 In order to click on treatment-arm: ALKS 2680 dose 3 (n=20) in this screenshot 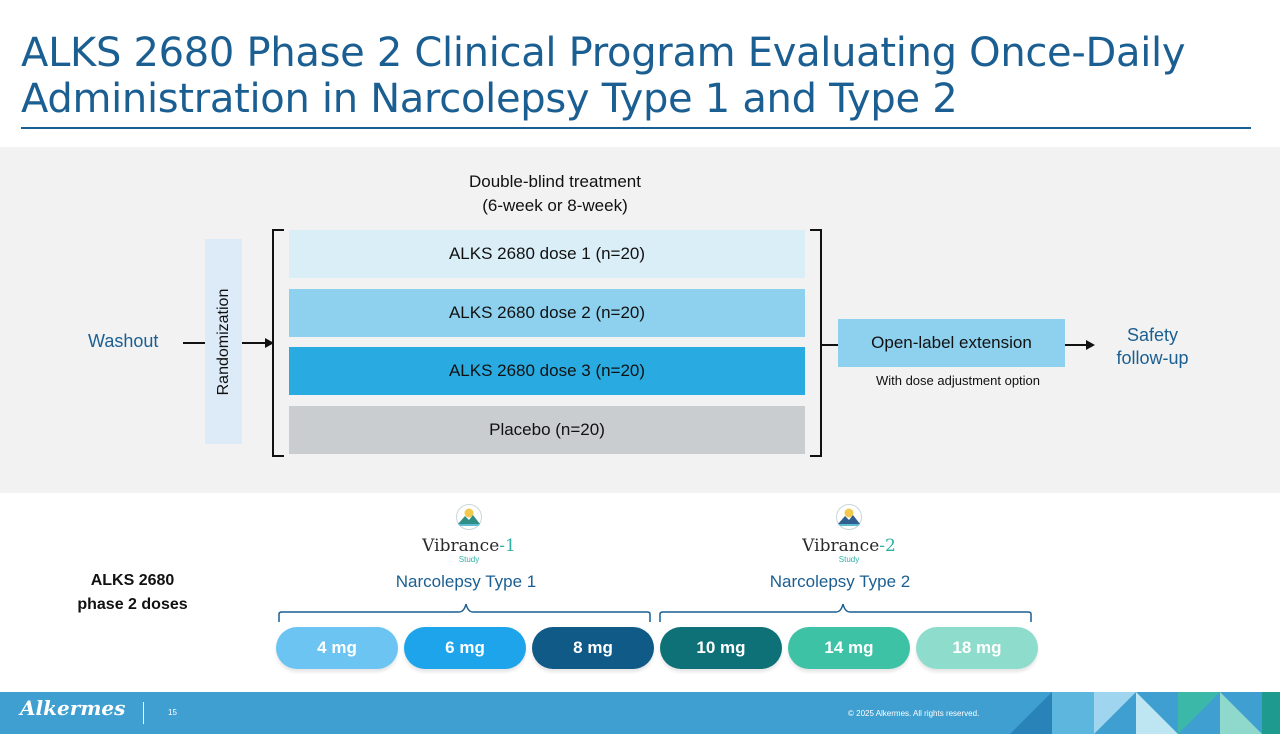, I will do `click(547, 371)`.